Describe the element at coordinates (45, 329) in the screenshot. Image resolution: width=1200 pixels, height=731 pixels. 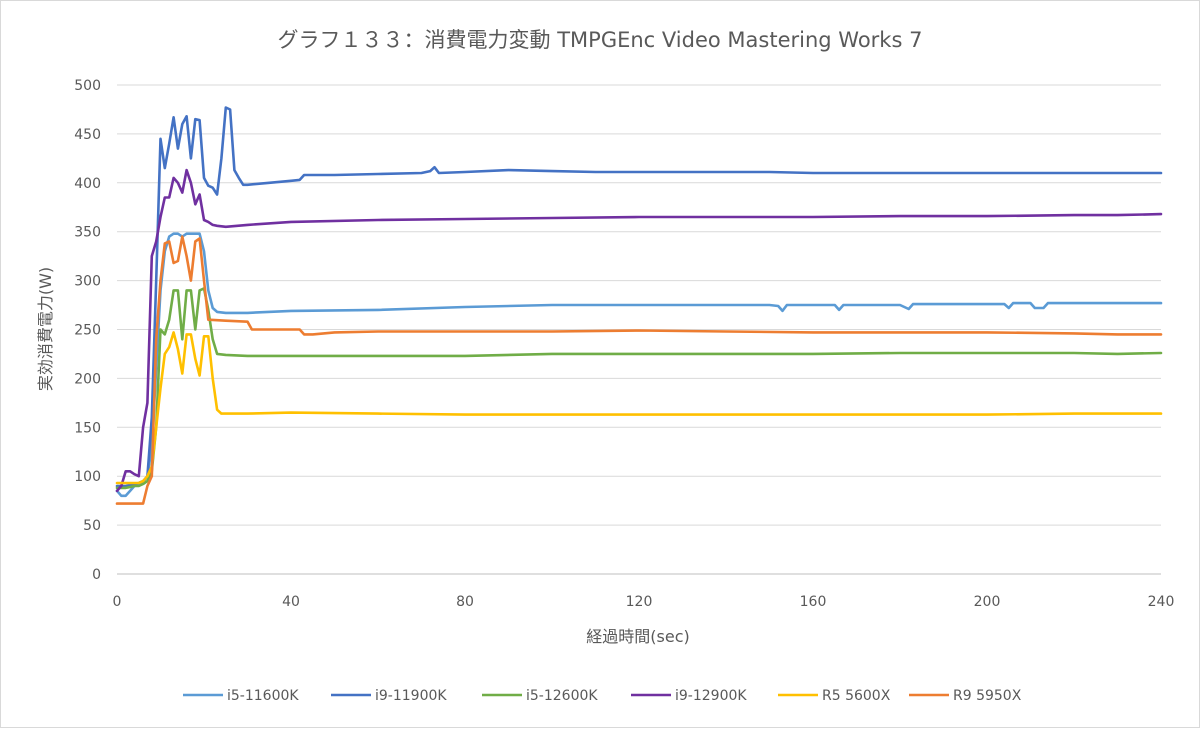
I see `y-axis-title: 実効消費電力(W)` at that location.